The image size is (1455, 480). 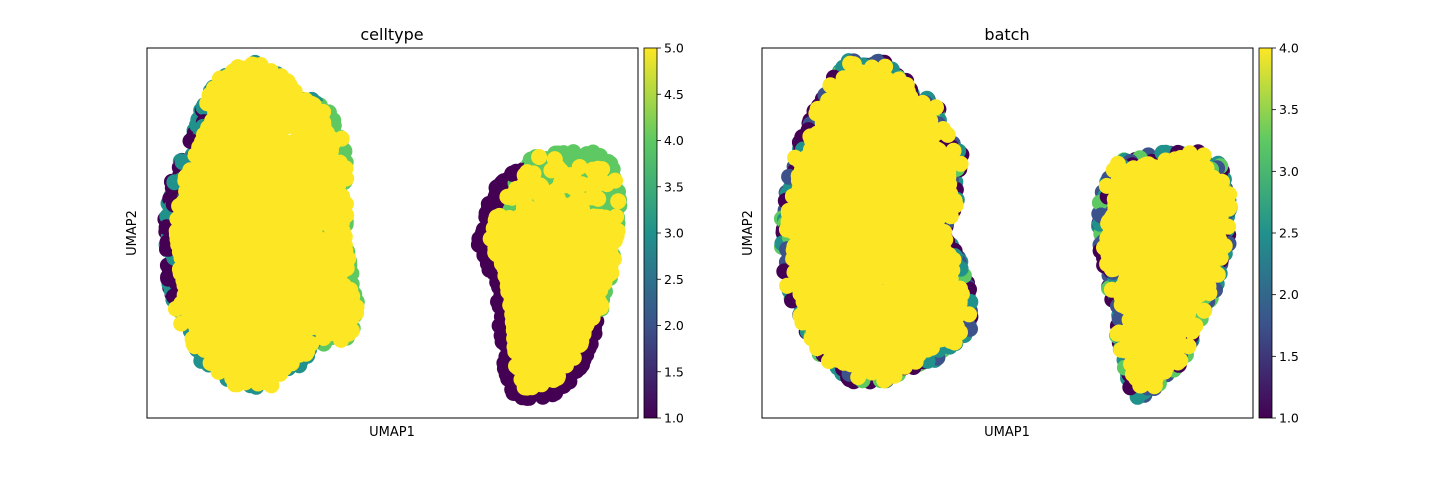 What do you see at coordinates (674, 279) in the screenshot?
I see `colorbar-tick-label: 2.5` at bounding box center [674, 279].